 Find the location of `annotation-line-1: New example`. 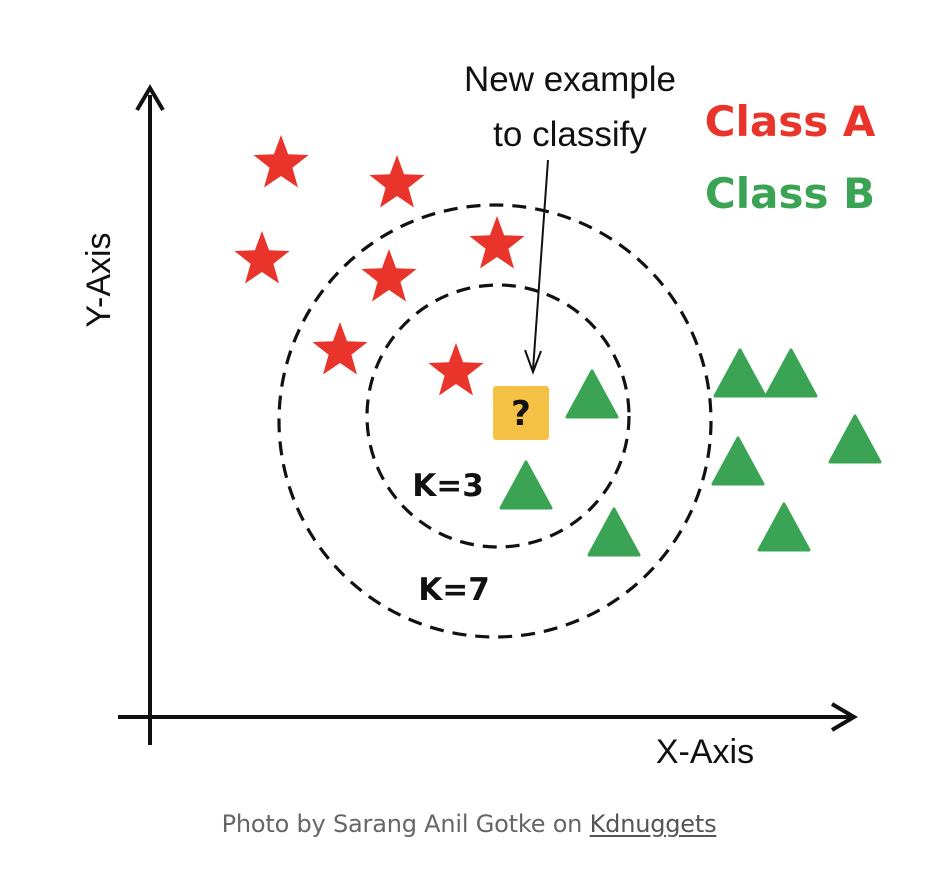

annotation-line-1: New example is located at coordinates (570, 79).